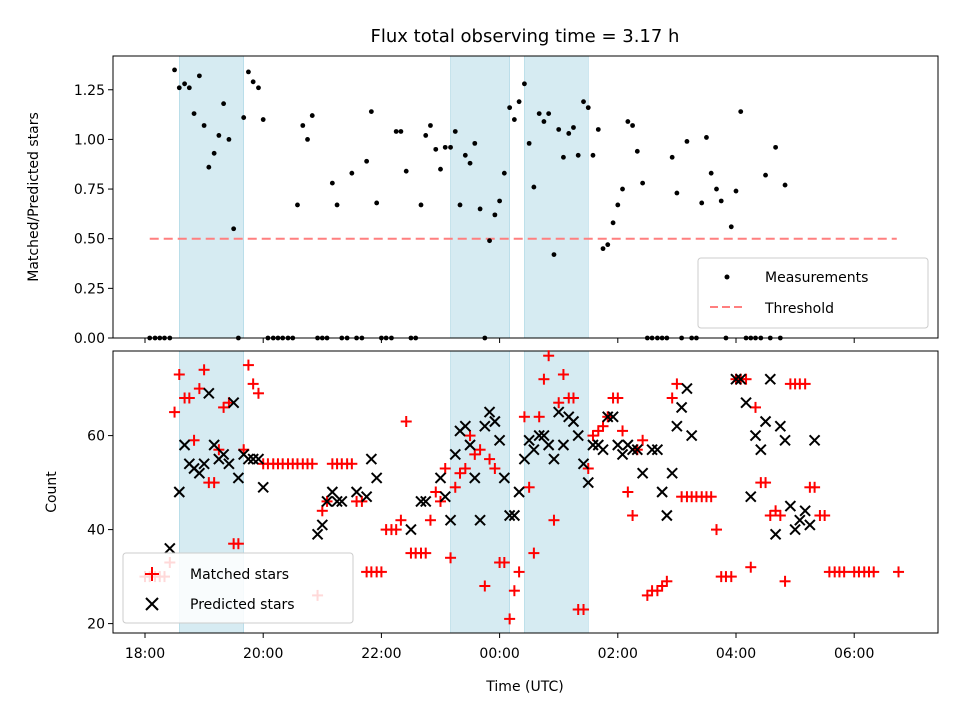 The height and width of the screenshot is (720, 960). I want to click on y-axis-label-bottom: Count, so click(52, 492).